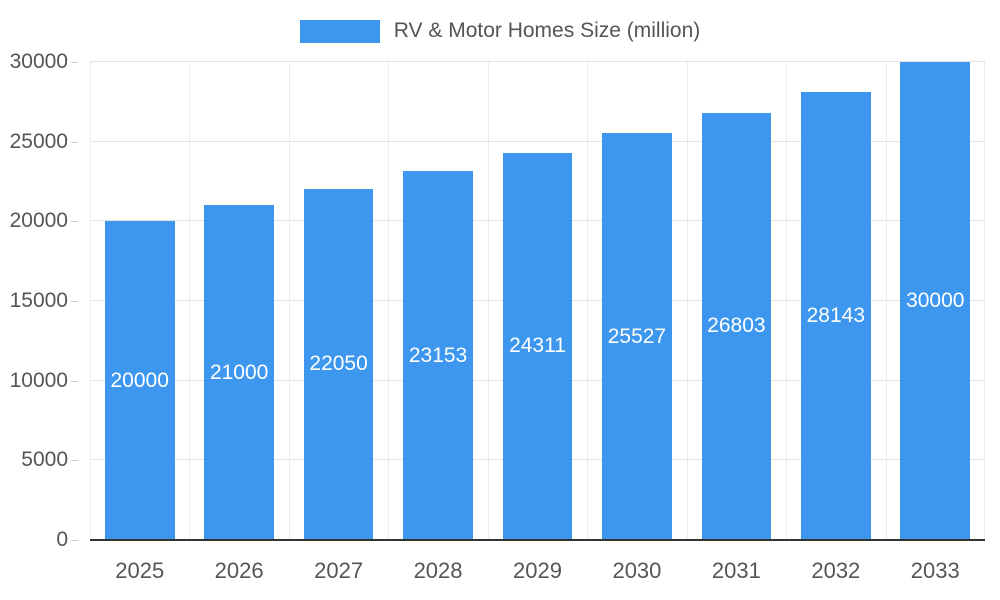  I want to click on x-axis-label: 2029, so click(537, 570).